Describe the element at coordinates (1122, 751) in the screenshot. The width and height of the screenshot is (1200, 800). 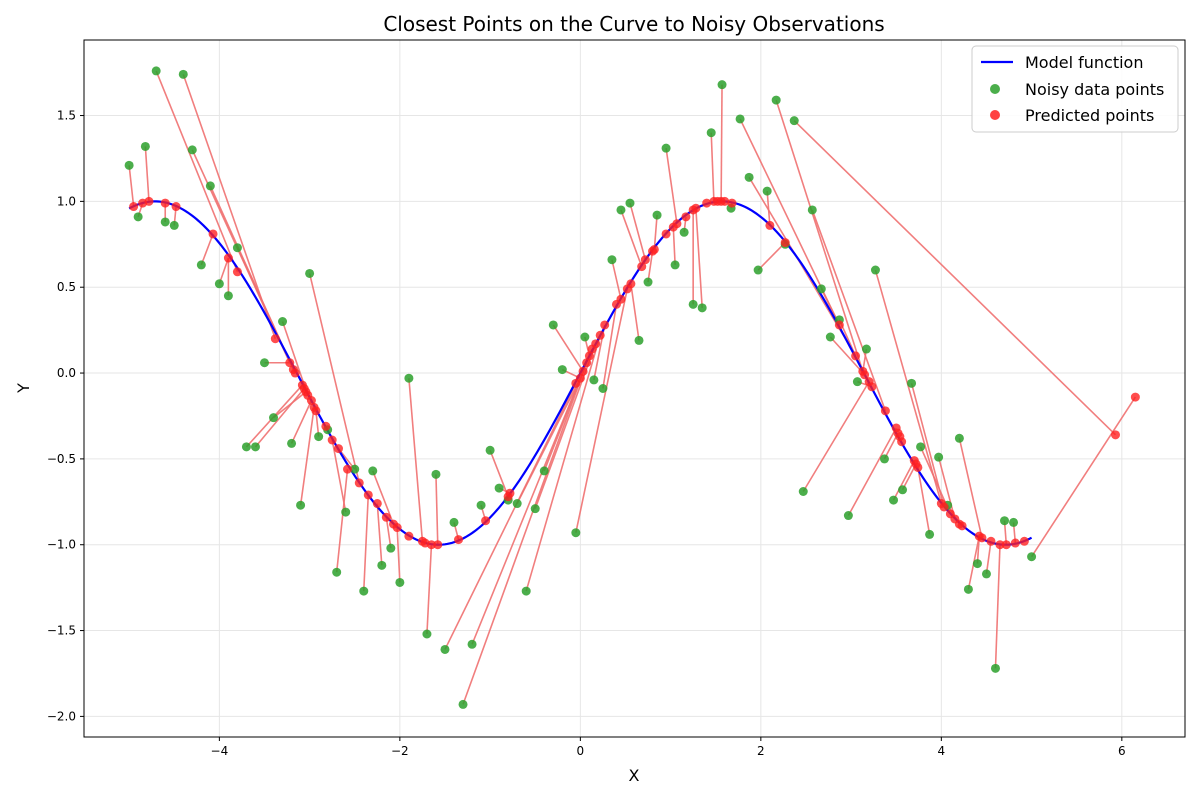
I see `x-tick-label-5: 6` at that location.